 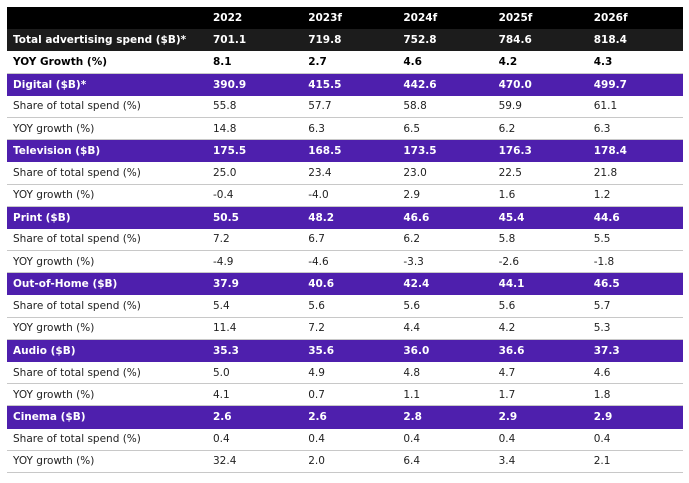 I want to click on cell: 35.3, so click(x=226, y=350).